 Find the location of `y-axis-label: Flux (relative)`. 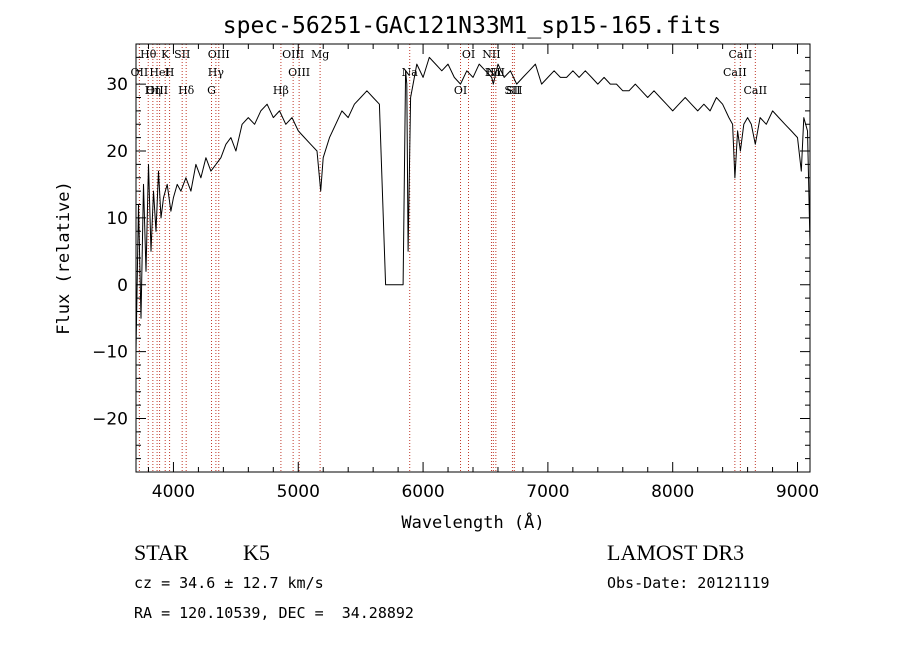

y-axis-label: Flux (relative) is located at coordinates (64, 258).